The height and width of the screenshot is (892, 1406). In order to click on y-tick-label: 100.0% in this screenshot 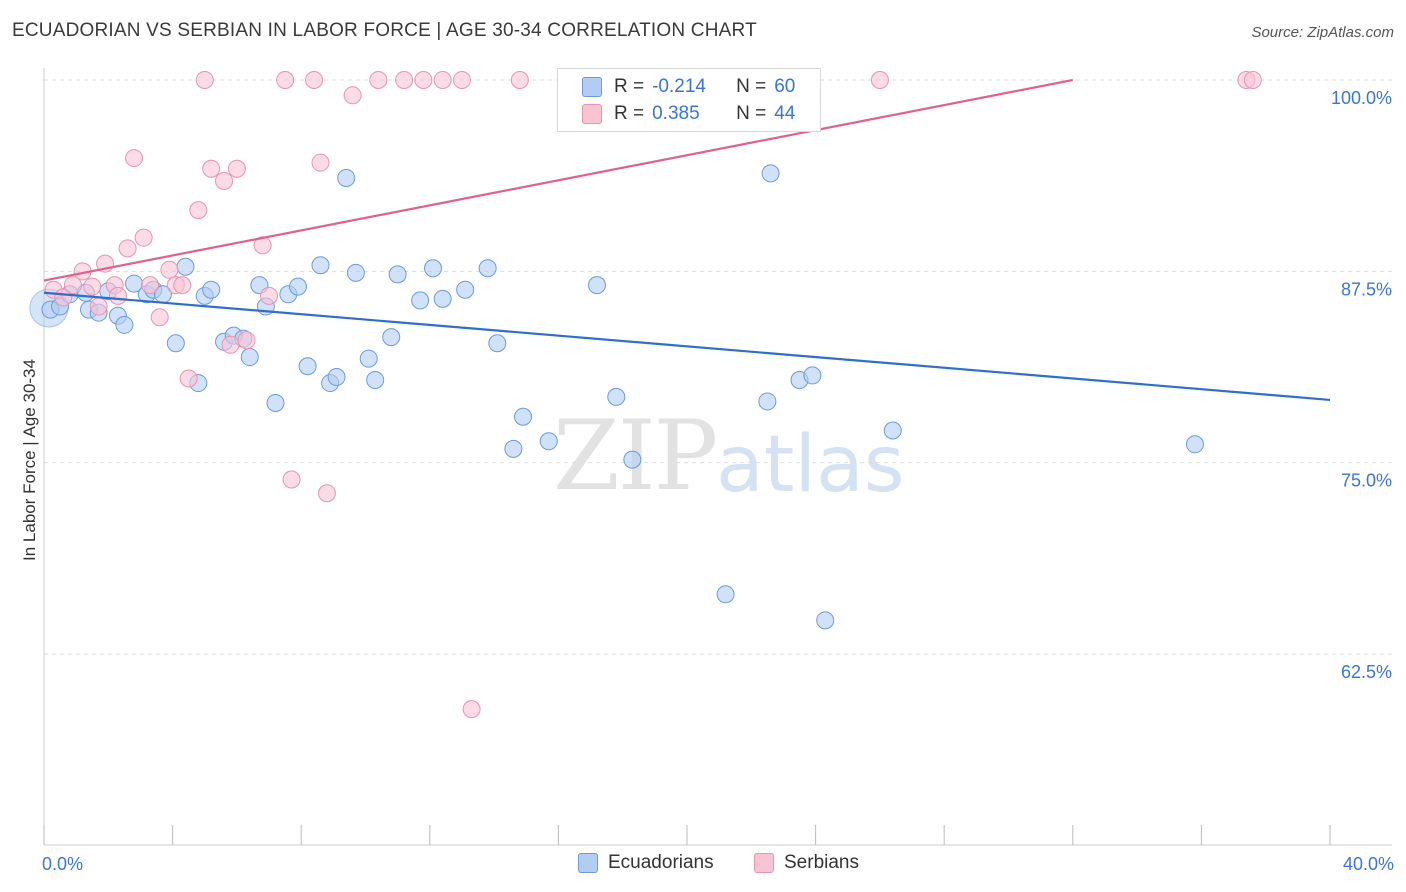, I will do `click(1361, 98)`.